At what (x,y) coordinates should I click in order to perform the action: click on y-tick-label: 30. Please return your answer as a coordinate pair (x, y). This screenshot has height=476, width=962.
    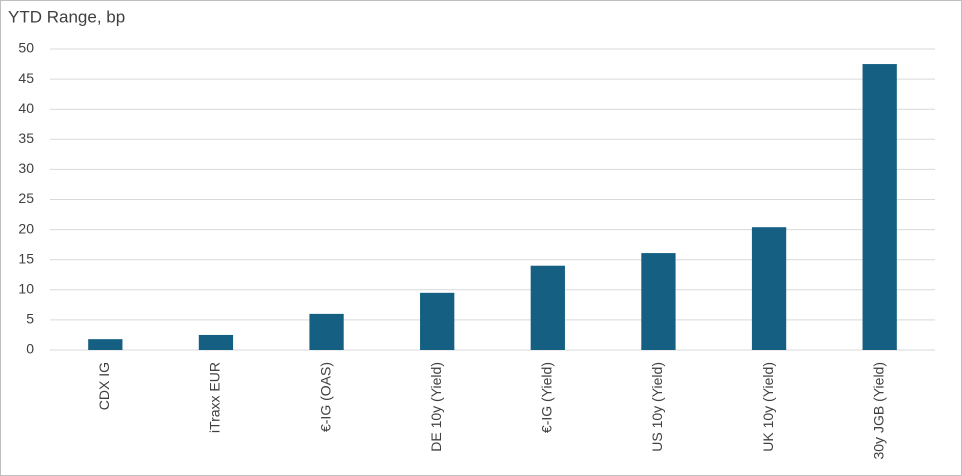
    Looking at the image, I should click on (26, 168).